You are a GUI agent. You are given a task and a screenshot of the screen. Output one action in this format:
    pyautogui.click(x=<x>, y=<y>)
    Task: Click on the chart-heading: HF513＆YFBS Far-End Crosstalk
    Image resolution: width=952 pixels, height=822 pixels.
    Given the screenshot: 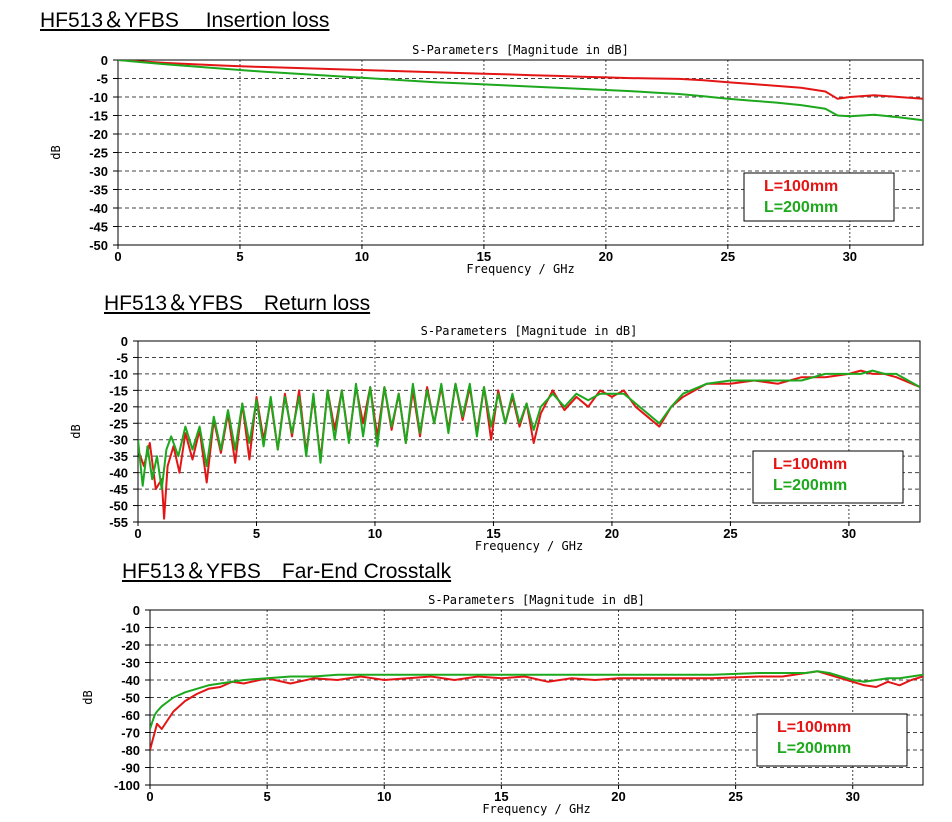 What is the action you would take?
    pyautogui.click(x=287, y=571)
    